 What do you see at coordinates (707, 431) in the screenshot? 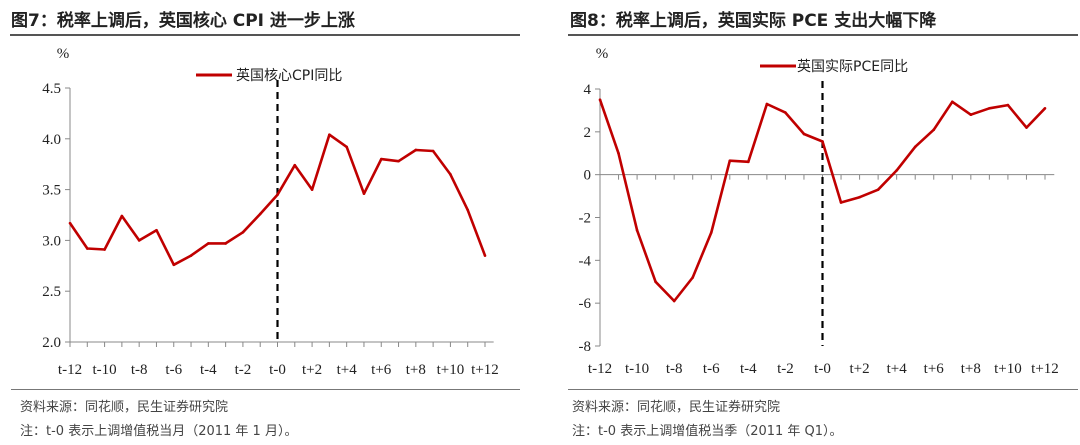
I see `footnote: 注：t-0 表示上调增值税当季（2011 年 Q1）。` at bounding box center [707, 431].